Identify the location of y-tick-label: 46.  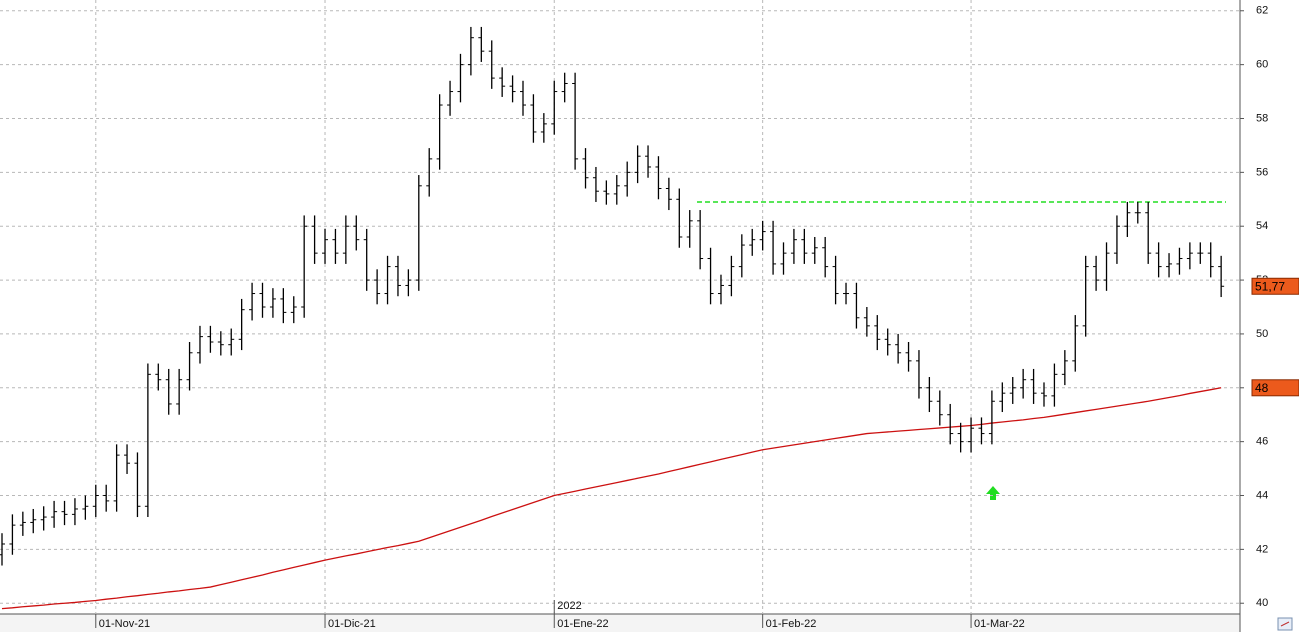
(1262, 442).